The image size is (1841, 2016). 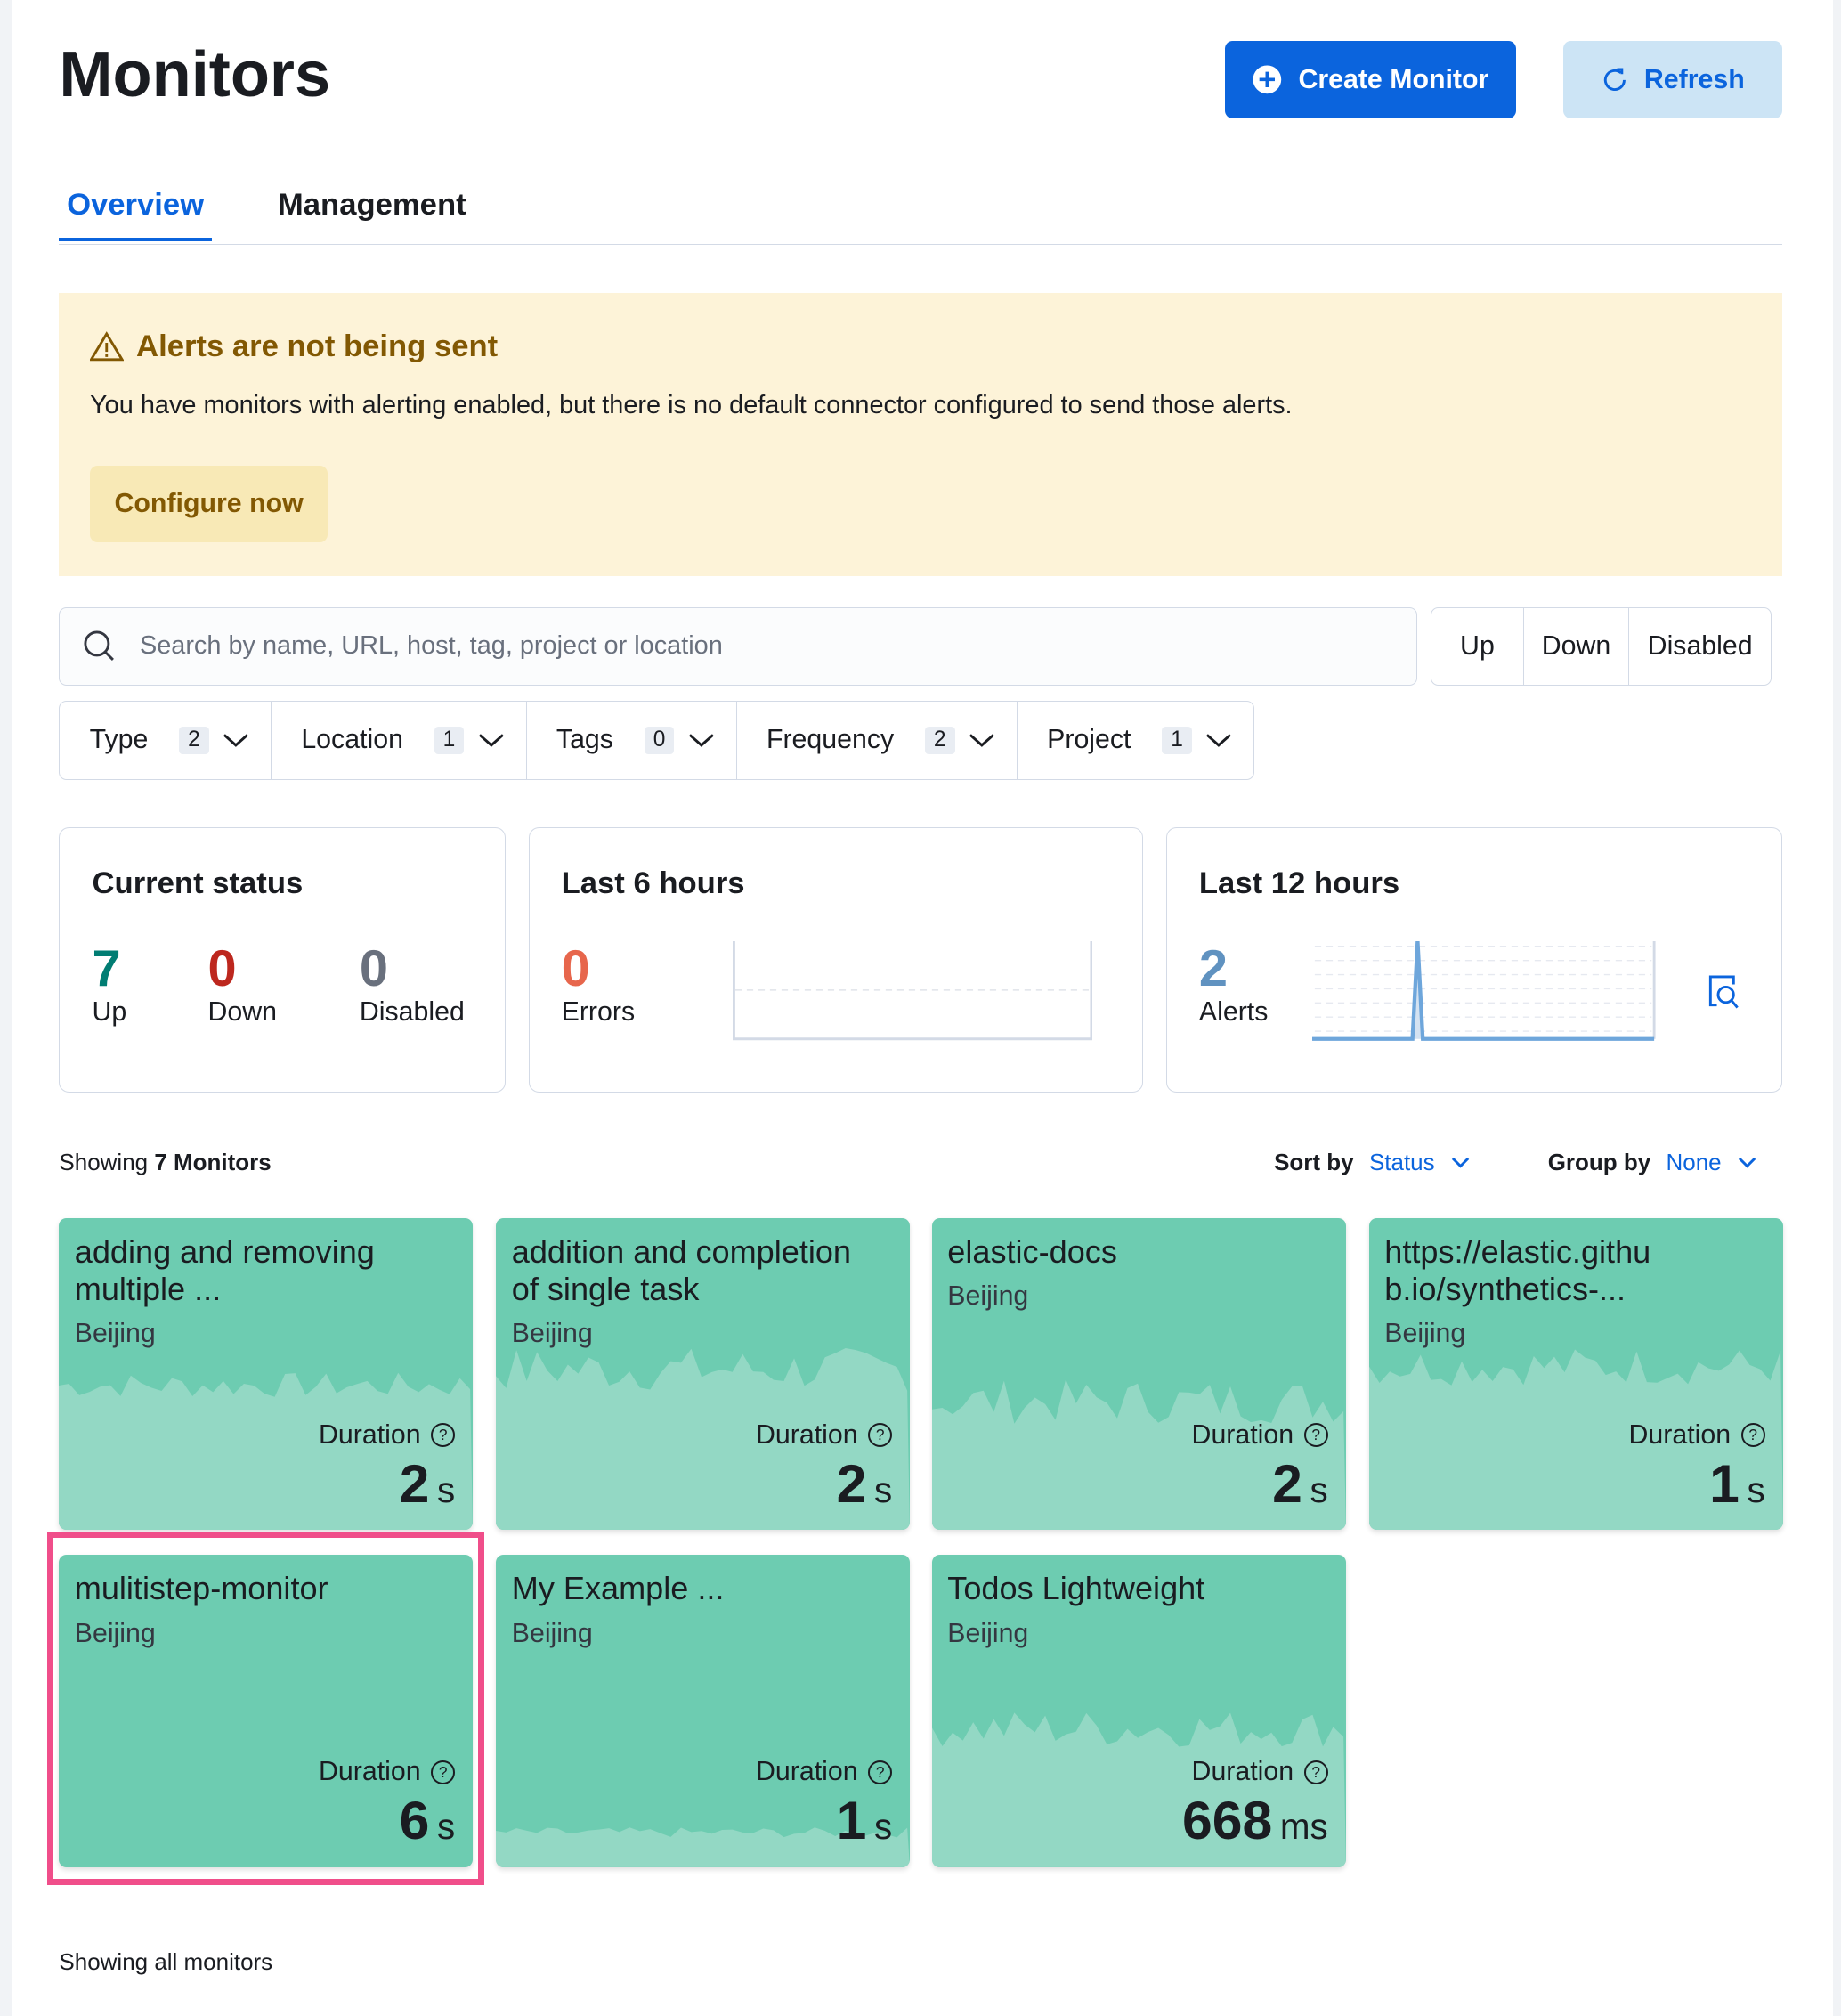 What do you see at coordinates (1393, 79) in the screenshot?
I see `create-monitor-label: Create Monitor` at bounding box center [1393, 79].